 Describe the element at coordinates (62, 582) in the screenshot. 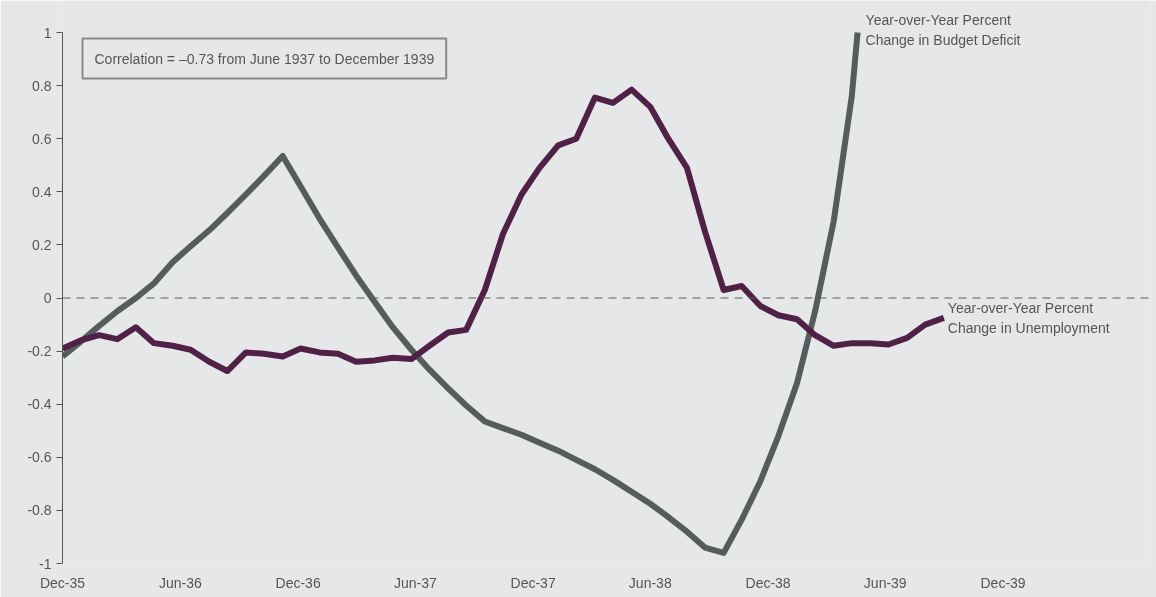

I see `x-tick-label: Dec-35` at that location.